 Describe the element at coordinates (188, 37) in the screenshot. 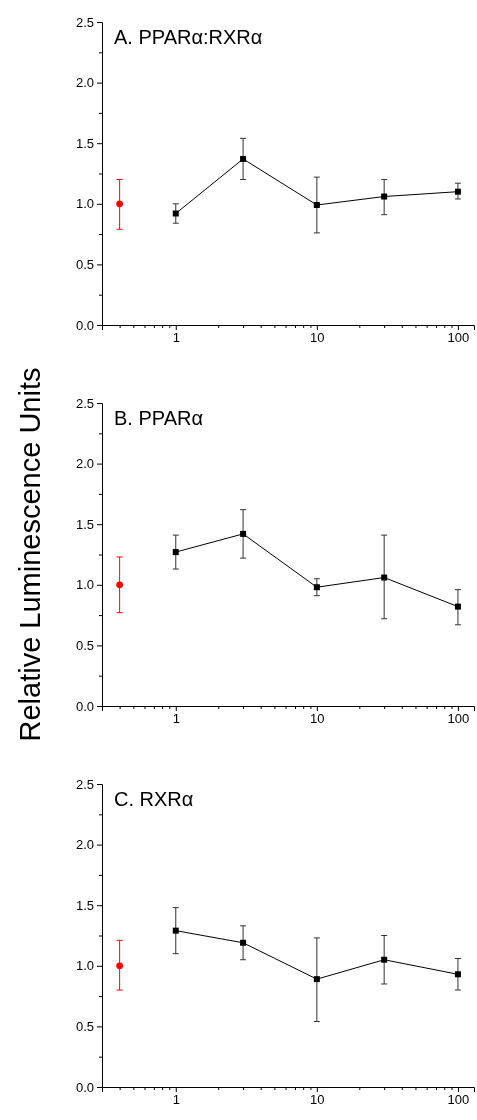

I see `chart-title: A. PPARα:RXRα` at that location.